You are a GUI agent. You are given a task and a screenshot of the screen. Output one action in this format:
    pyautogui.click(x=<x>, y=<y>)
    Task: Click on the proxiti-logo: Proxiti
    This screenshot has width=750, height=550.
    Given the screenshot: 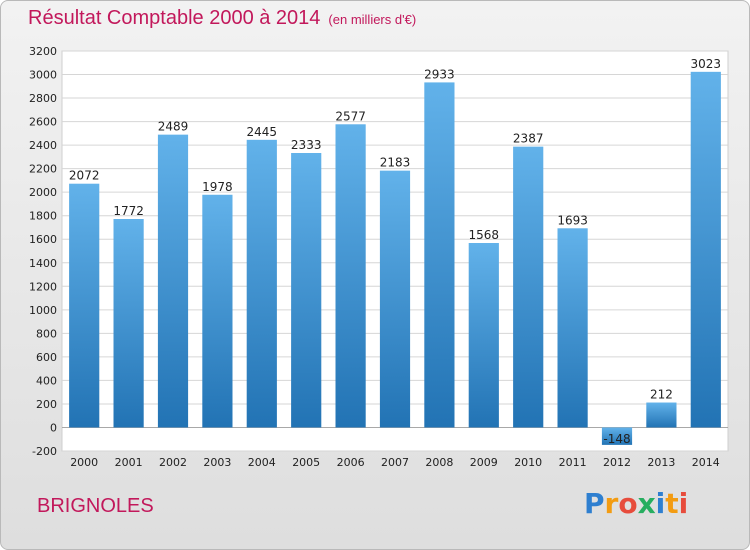 What is the action you would take?
    pyautogui.click(x=636, y=503)
    